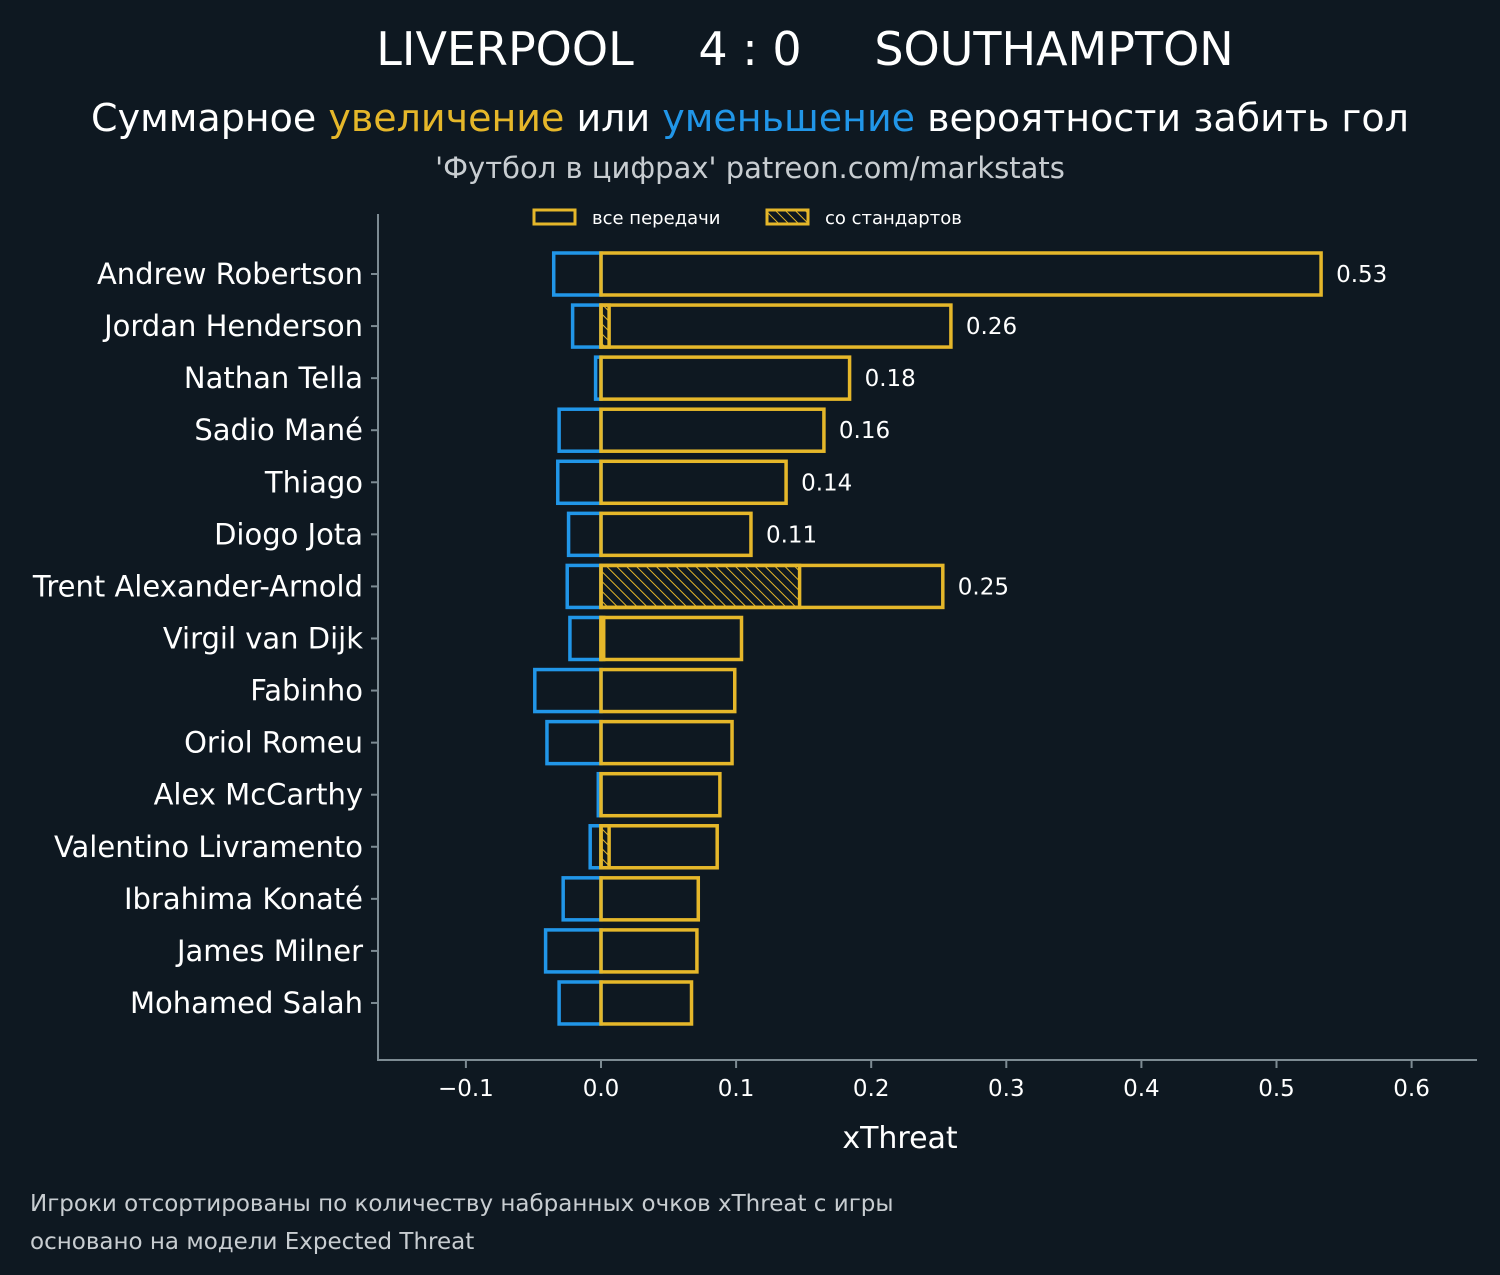  Describe the element at coordinates (601, 1089) in the screenshot. I see `x-tick-label: 0.0` at that location.